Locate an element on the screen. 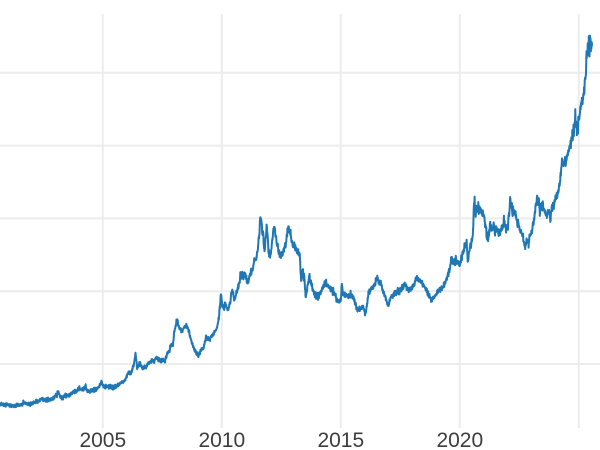 The height and width of the screenshot is (450, 600). svg-text: 2010 is located at coordinates (221, 439).